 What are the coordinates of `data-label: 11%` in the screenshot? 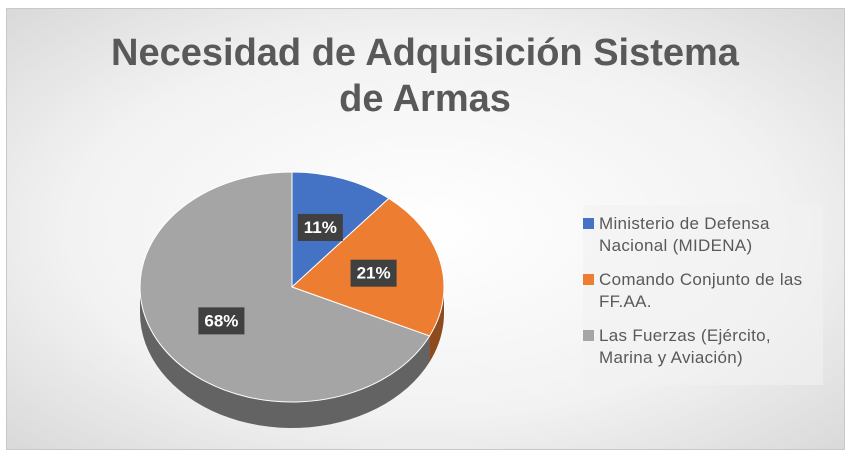 It's located at (320, 227).